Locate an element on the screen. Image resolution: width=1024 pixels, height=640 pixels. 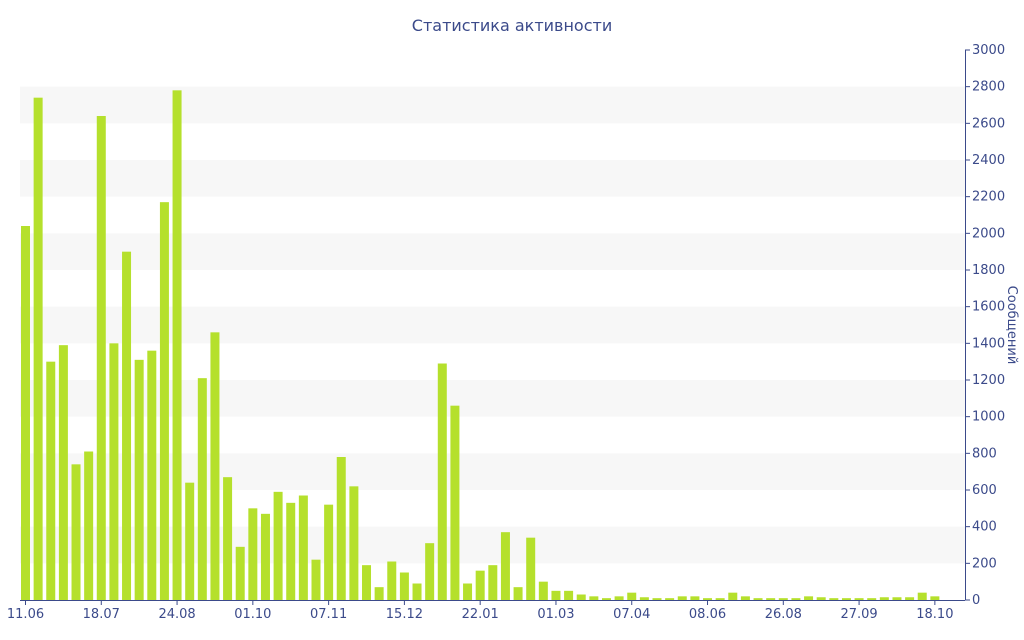
x-tick-label: 26.08 is located at coordinates (783, 614).